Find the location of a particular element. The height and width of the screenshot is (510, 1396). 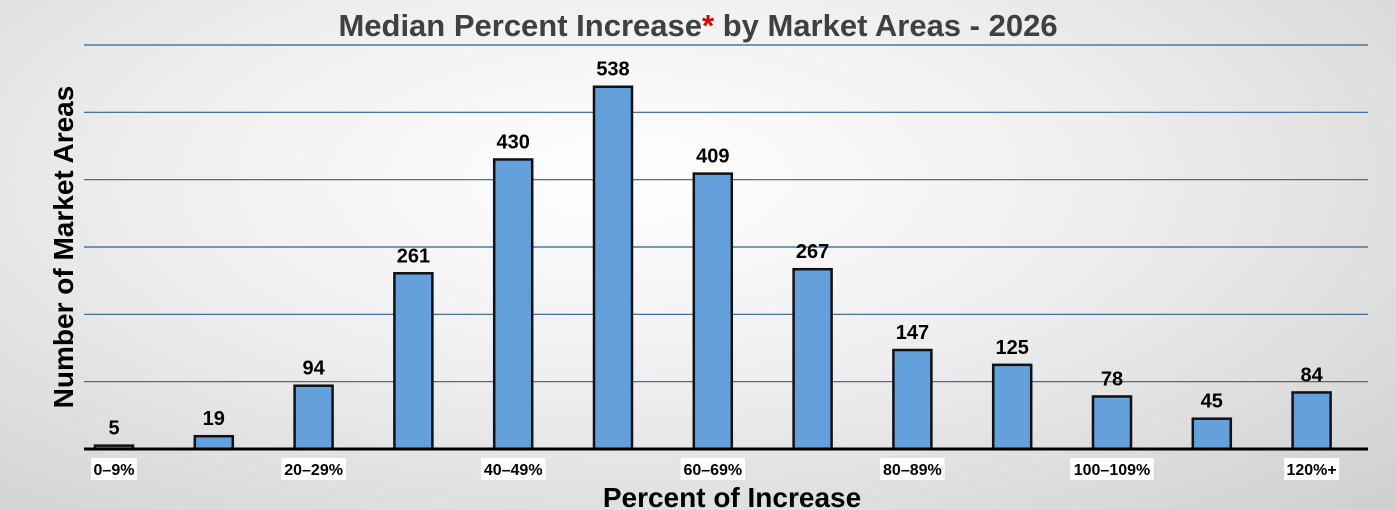

bar-value-label: 5 is located at coordinates (113, 429).